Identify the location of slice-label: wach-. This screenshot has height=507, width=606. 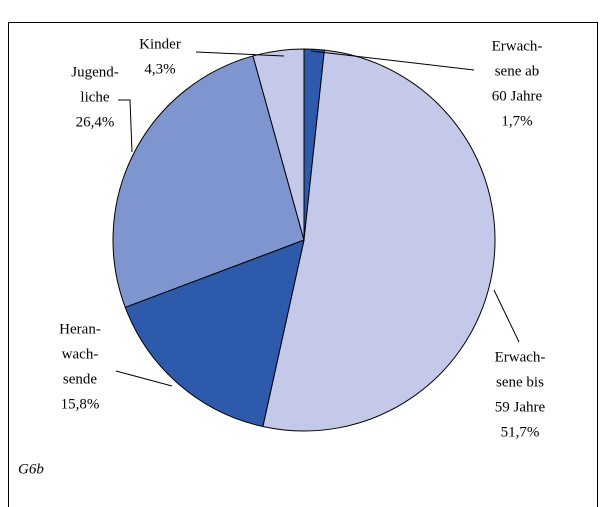
(80, 354).